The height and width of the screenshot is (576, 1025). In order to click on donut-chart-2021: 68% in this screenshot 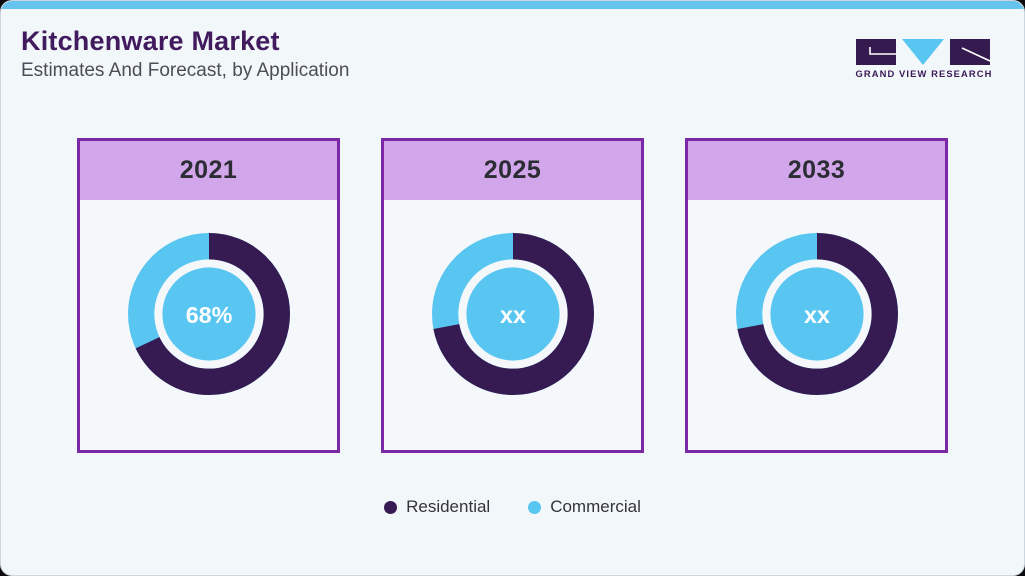, I will do `click(208, 314)`.